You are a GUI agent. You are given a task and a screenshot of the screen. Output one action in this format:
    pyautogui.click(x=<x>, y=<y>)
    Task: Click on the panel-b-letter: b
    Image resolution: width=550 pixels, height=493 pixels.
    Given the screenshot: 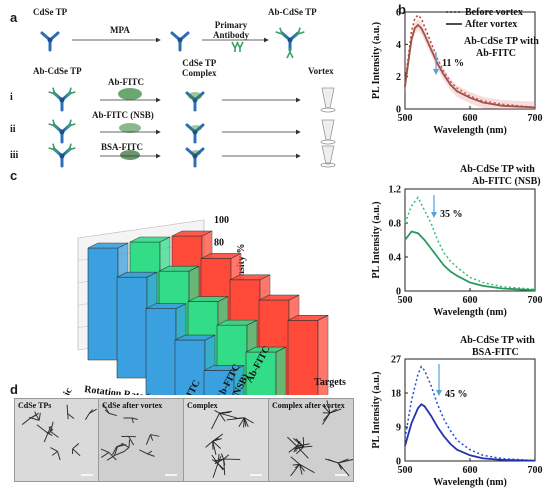 What is the action you would take?
    pyautogui.click(x=402, y=9)
    